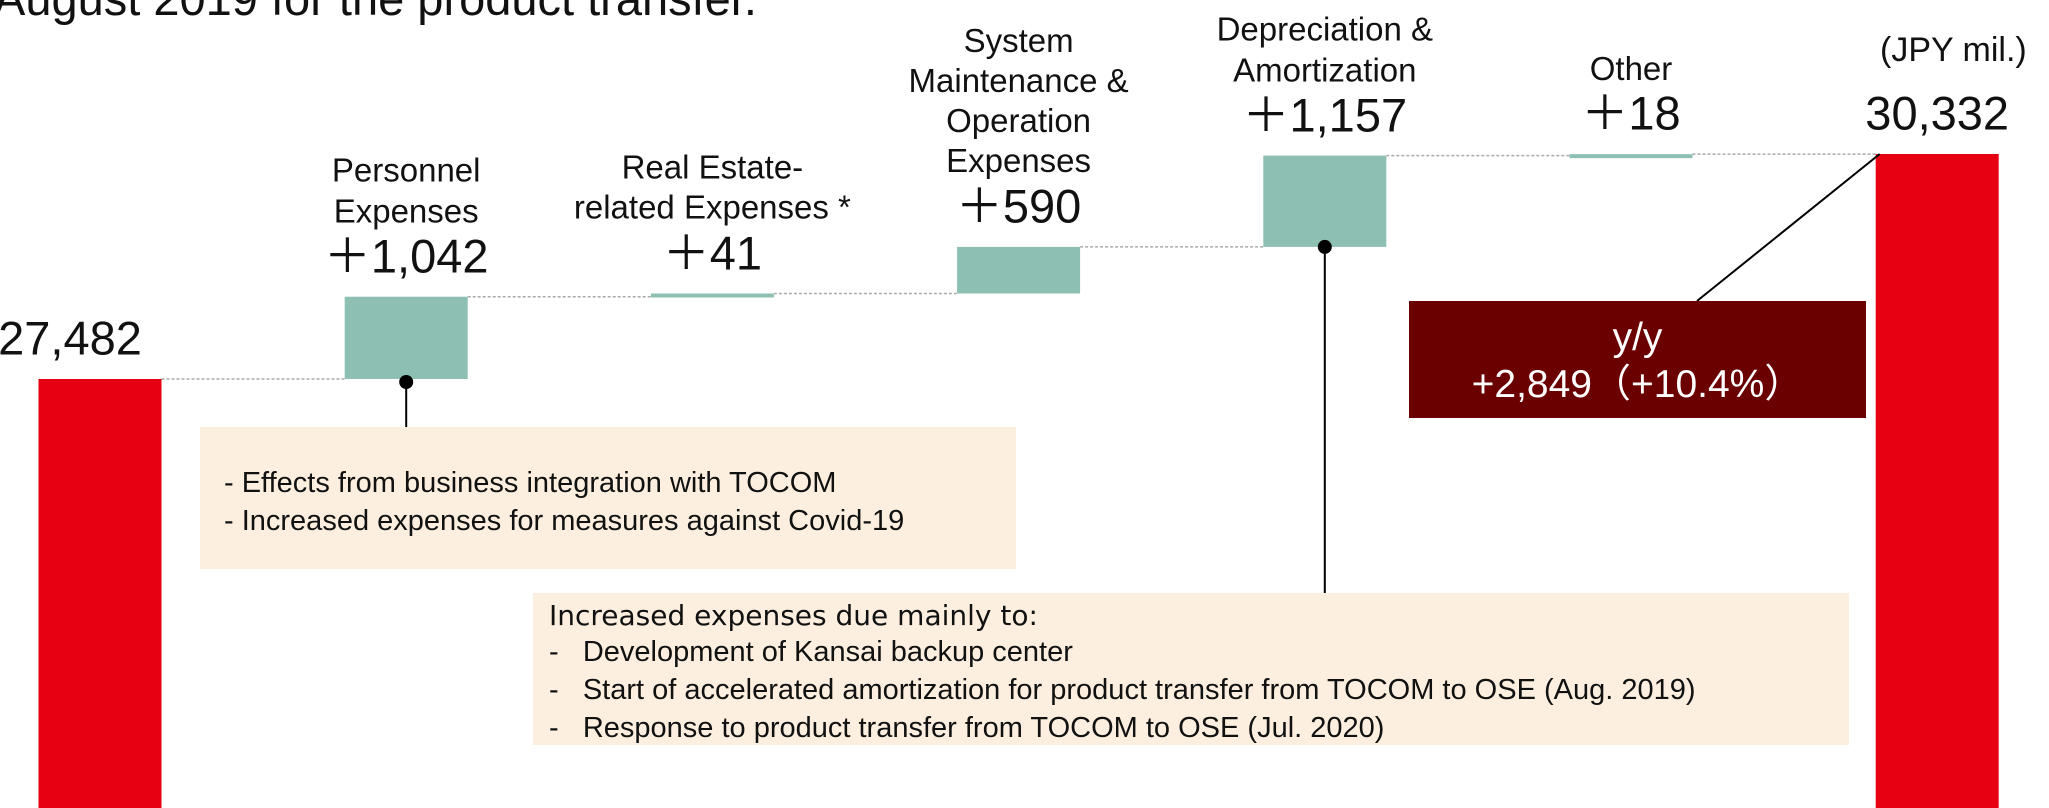 This screenshot has width=2049, height=808. Describe the element at coordinates (1325, 115) in the screenshot. I see `value-label: ＋1,157` at that location.